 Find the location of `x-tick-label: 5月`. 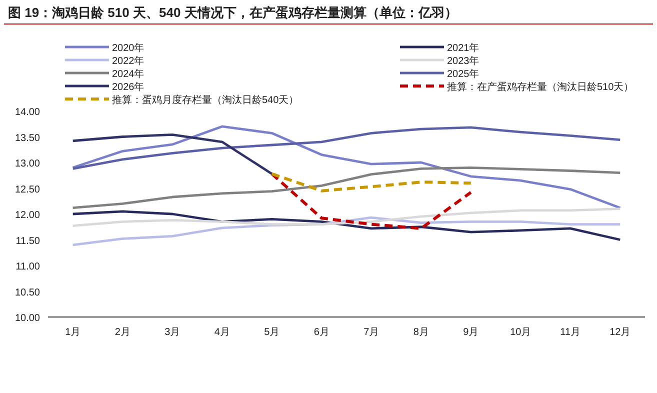

x-tick-label: 5月 is located at coordinates (272, 332).